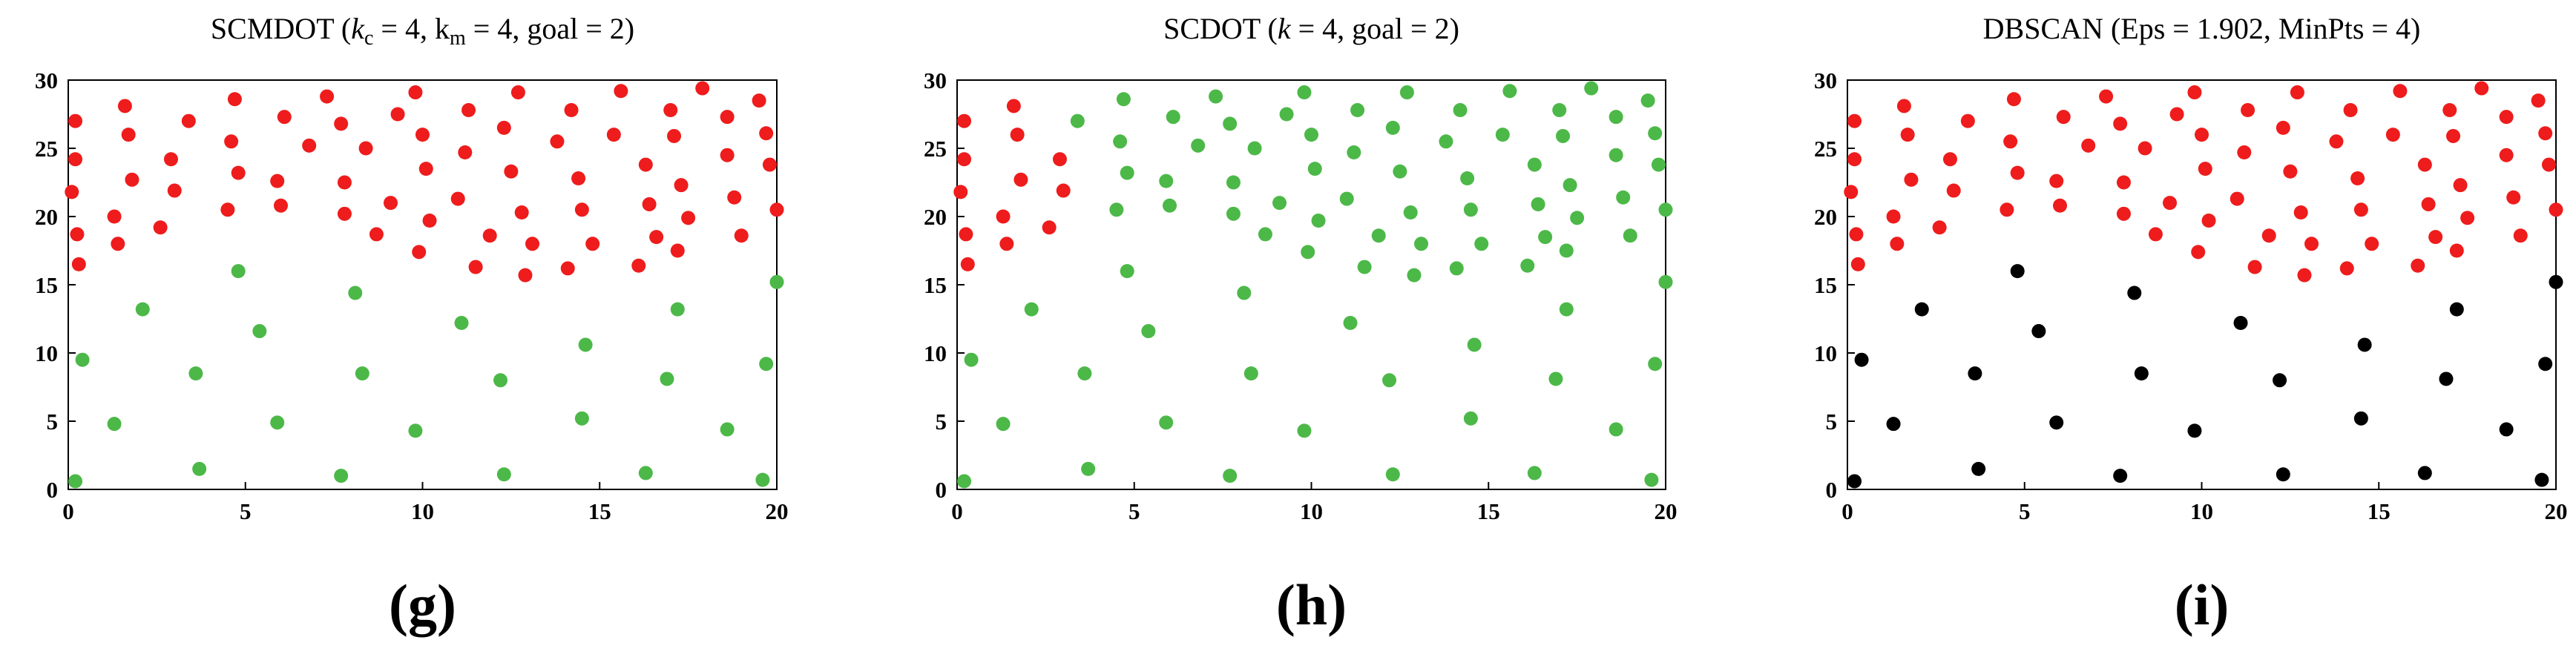  Describe the element at coordinates (1311, 28) in the screenshot. I see `chart-title: SCDOT (k = 4, goal = 2)` at that location.